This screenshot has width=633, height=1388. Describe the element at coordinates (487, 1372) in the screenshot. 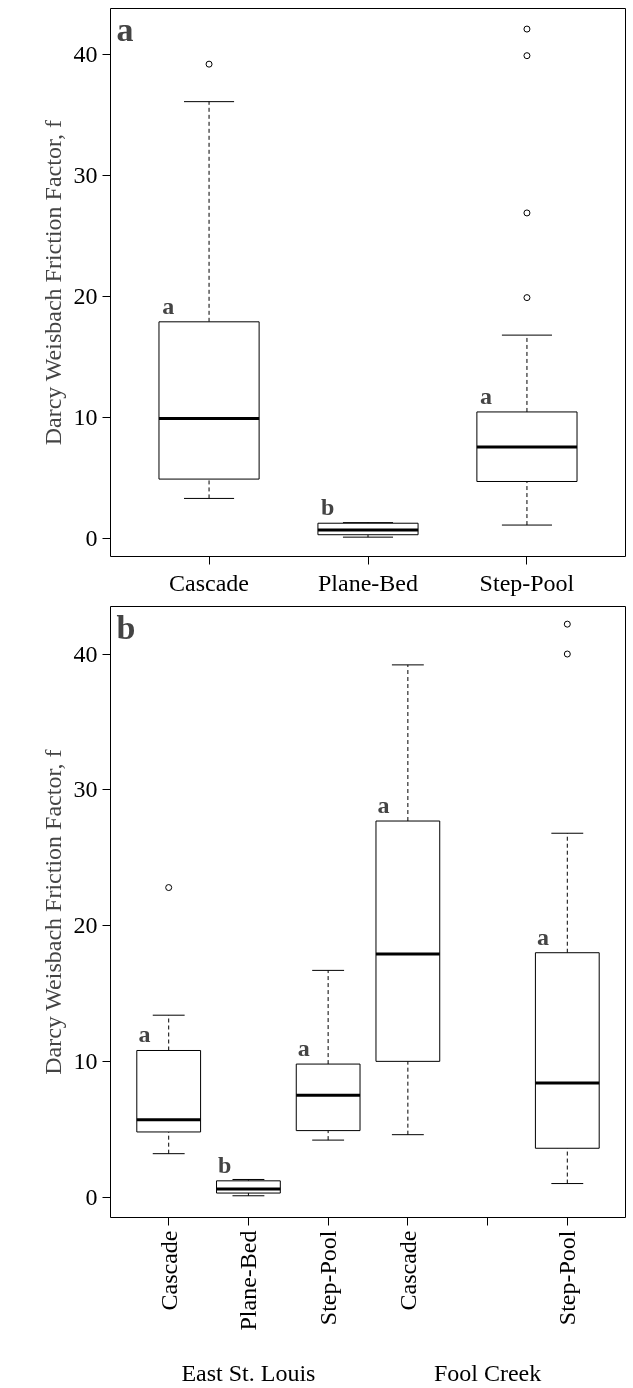

I see `text: Fool Creek` at that location.